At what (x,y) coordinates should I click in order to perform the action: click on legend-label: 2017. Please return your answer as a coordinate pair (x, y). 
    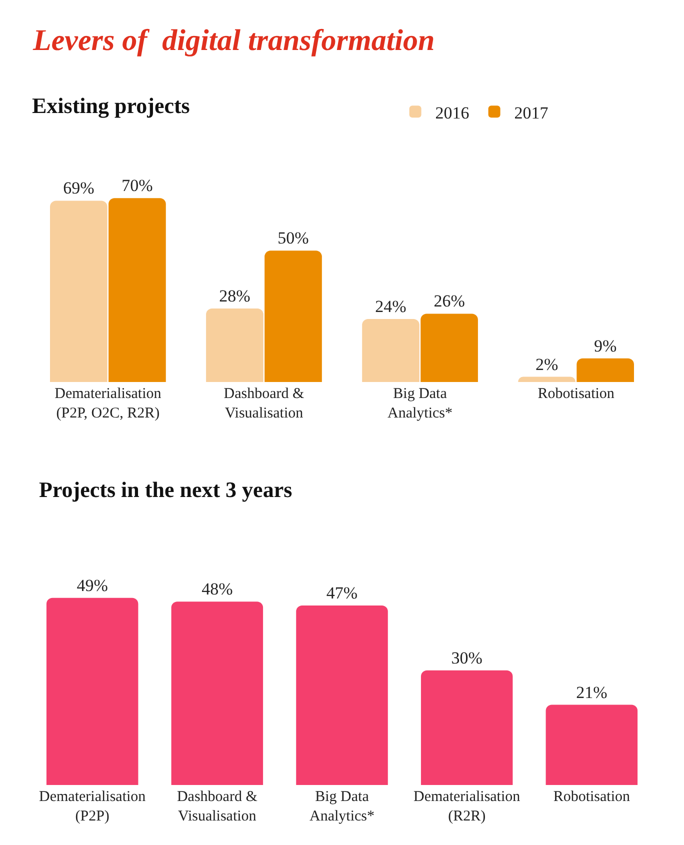
    Looking at the image, I should click on (531, 112).